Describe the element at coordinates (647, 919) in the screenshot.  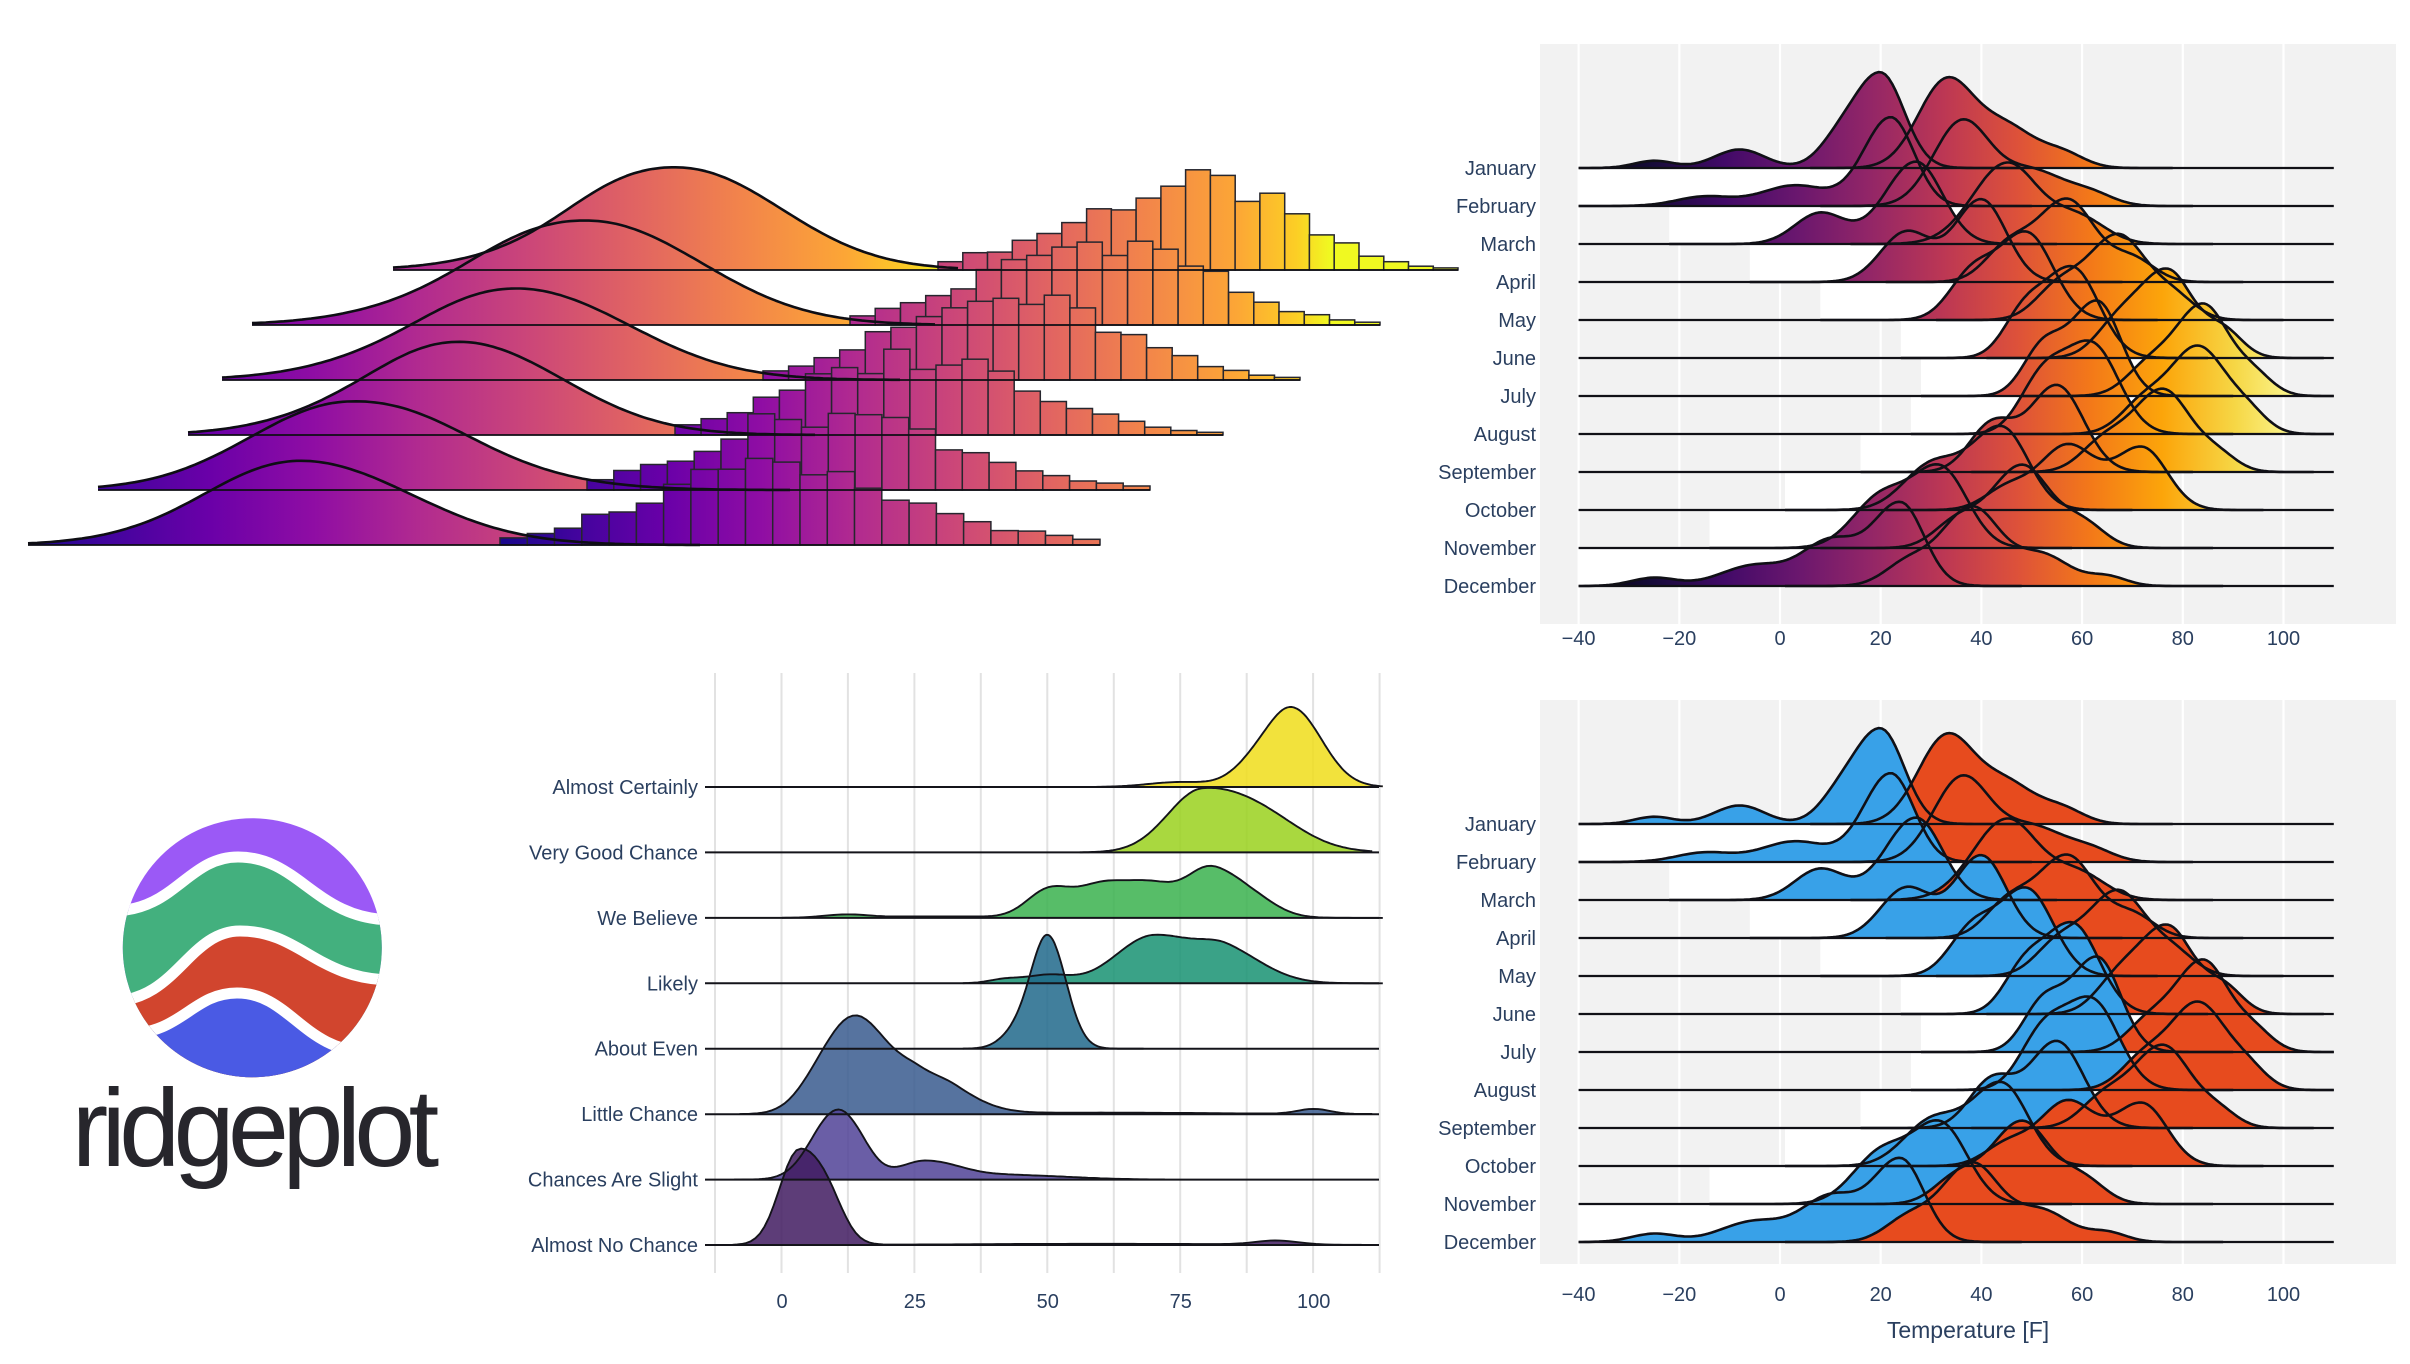
I see `svg-text: We Believe` at that location.